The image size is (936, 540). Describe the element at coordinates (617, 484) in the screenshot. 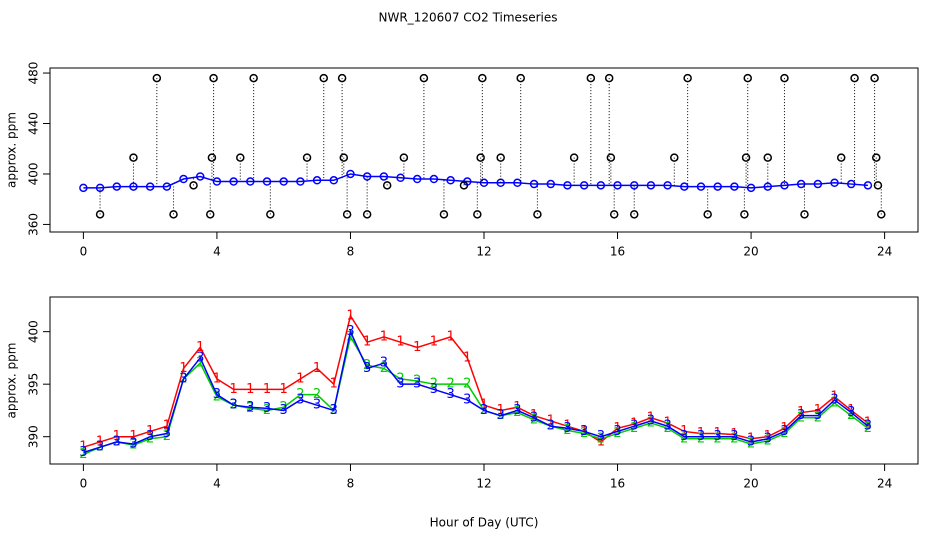

I see `x-tick-label: 16` at that location.